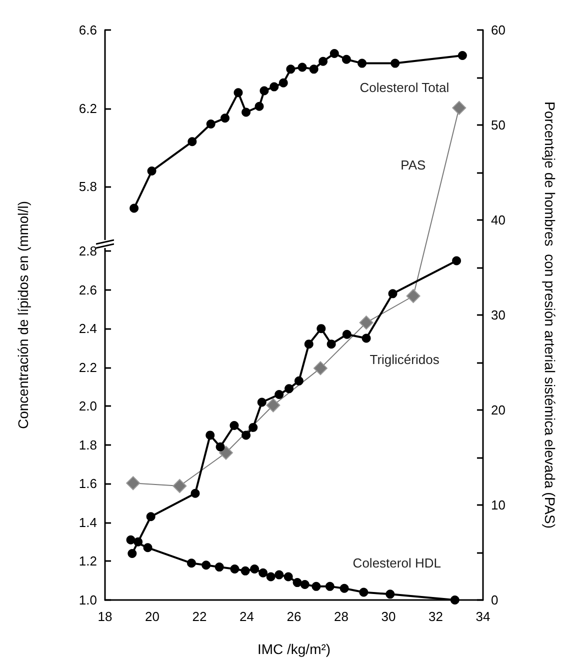 Image resolution: width=567 pixels, height=665 pixels. What do you see at coordinates (341, 616) in the screenshot?
I see `x-tick-label: 28` at bounding box center [341, 616].